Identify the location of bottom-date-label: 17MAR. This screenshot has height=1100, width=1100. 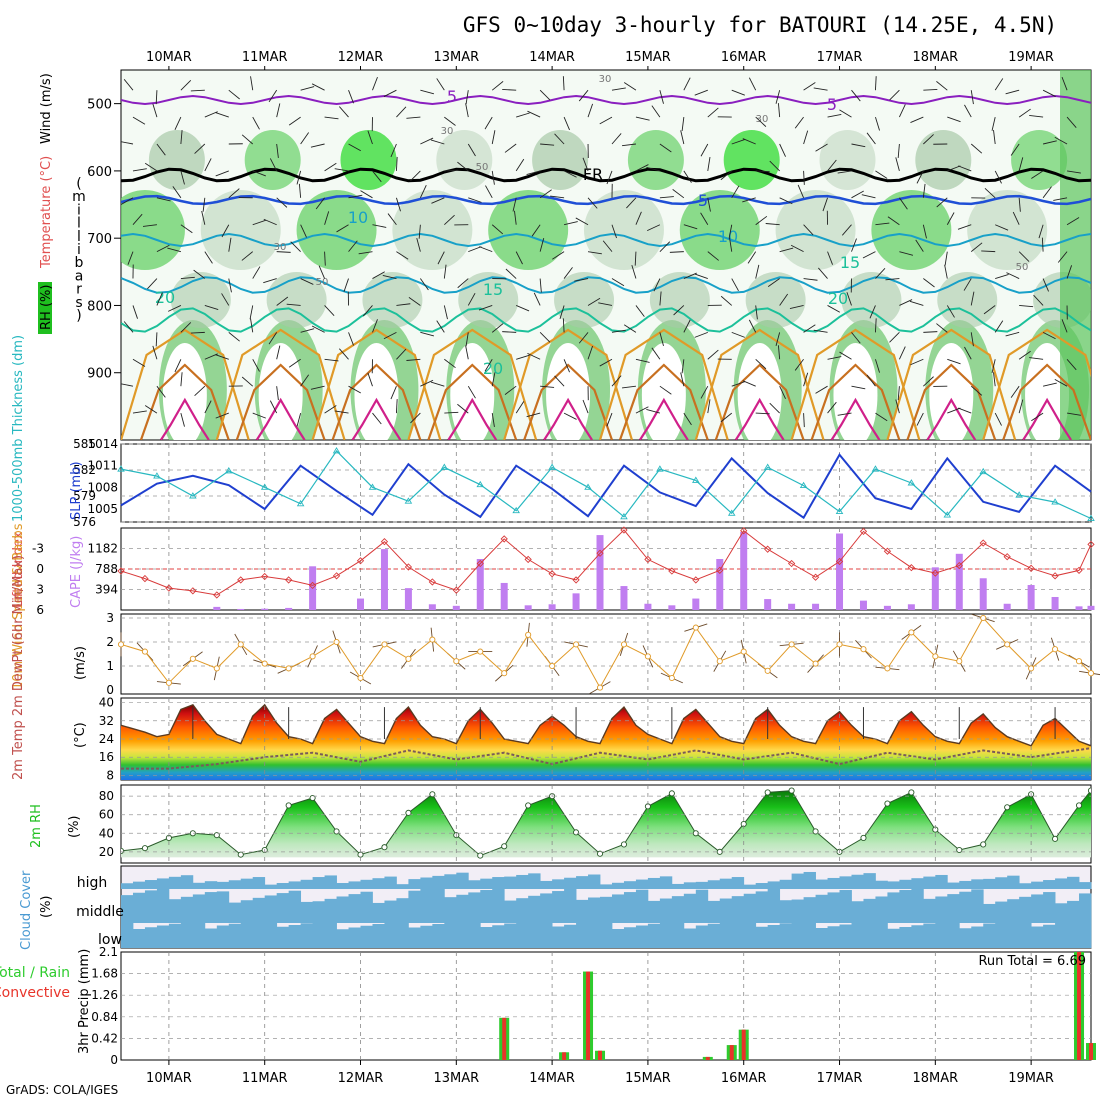
(840, 1078).